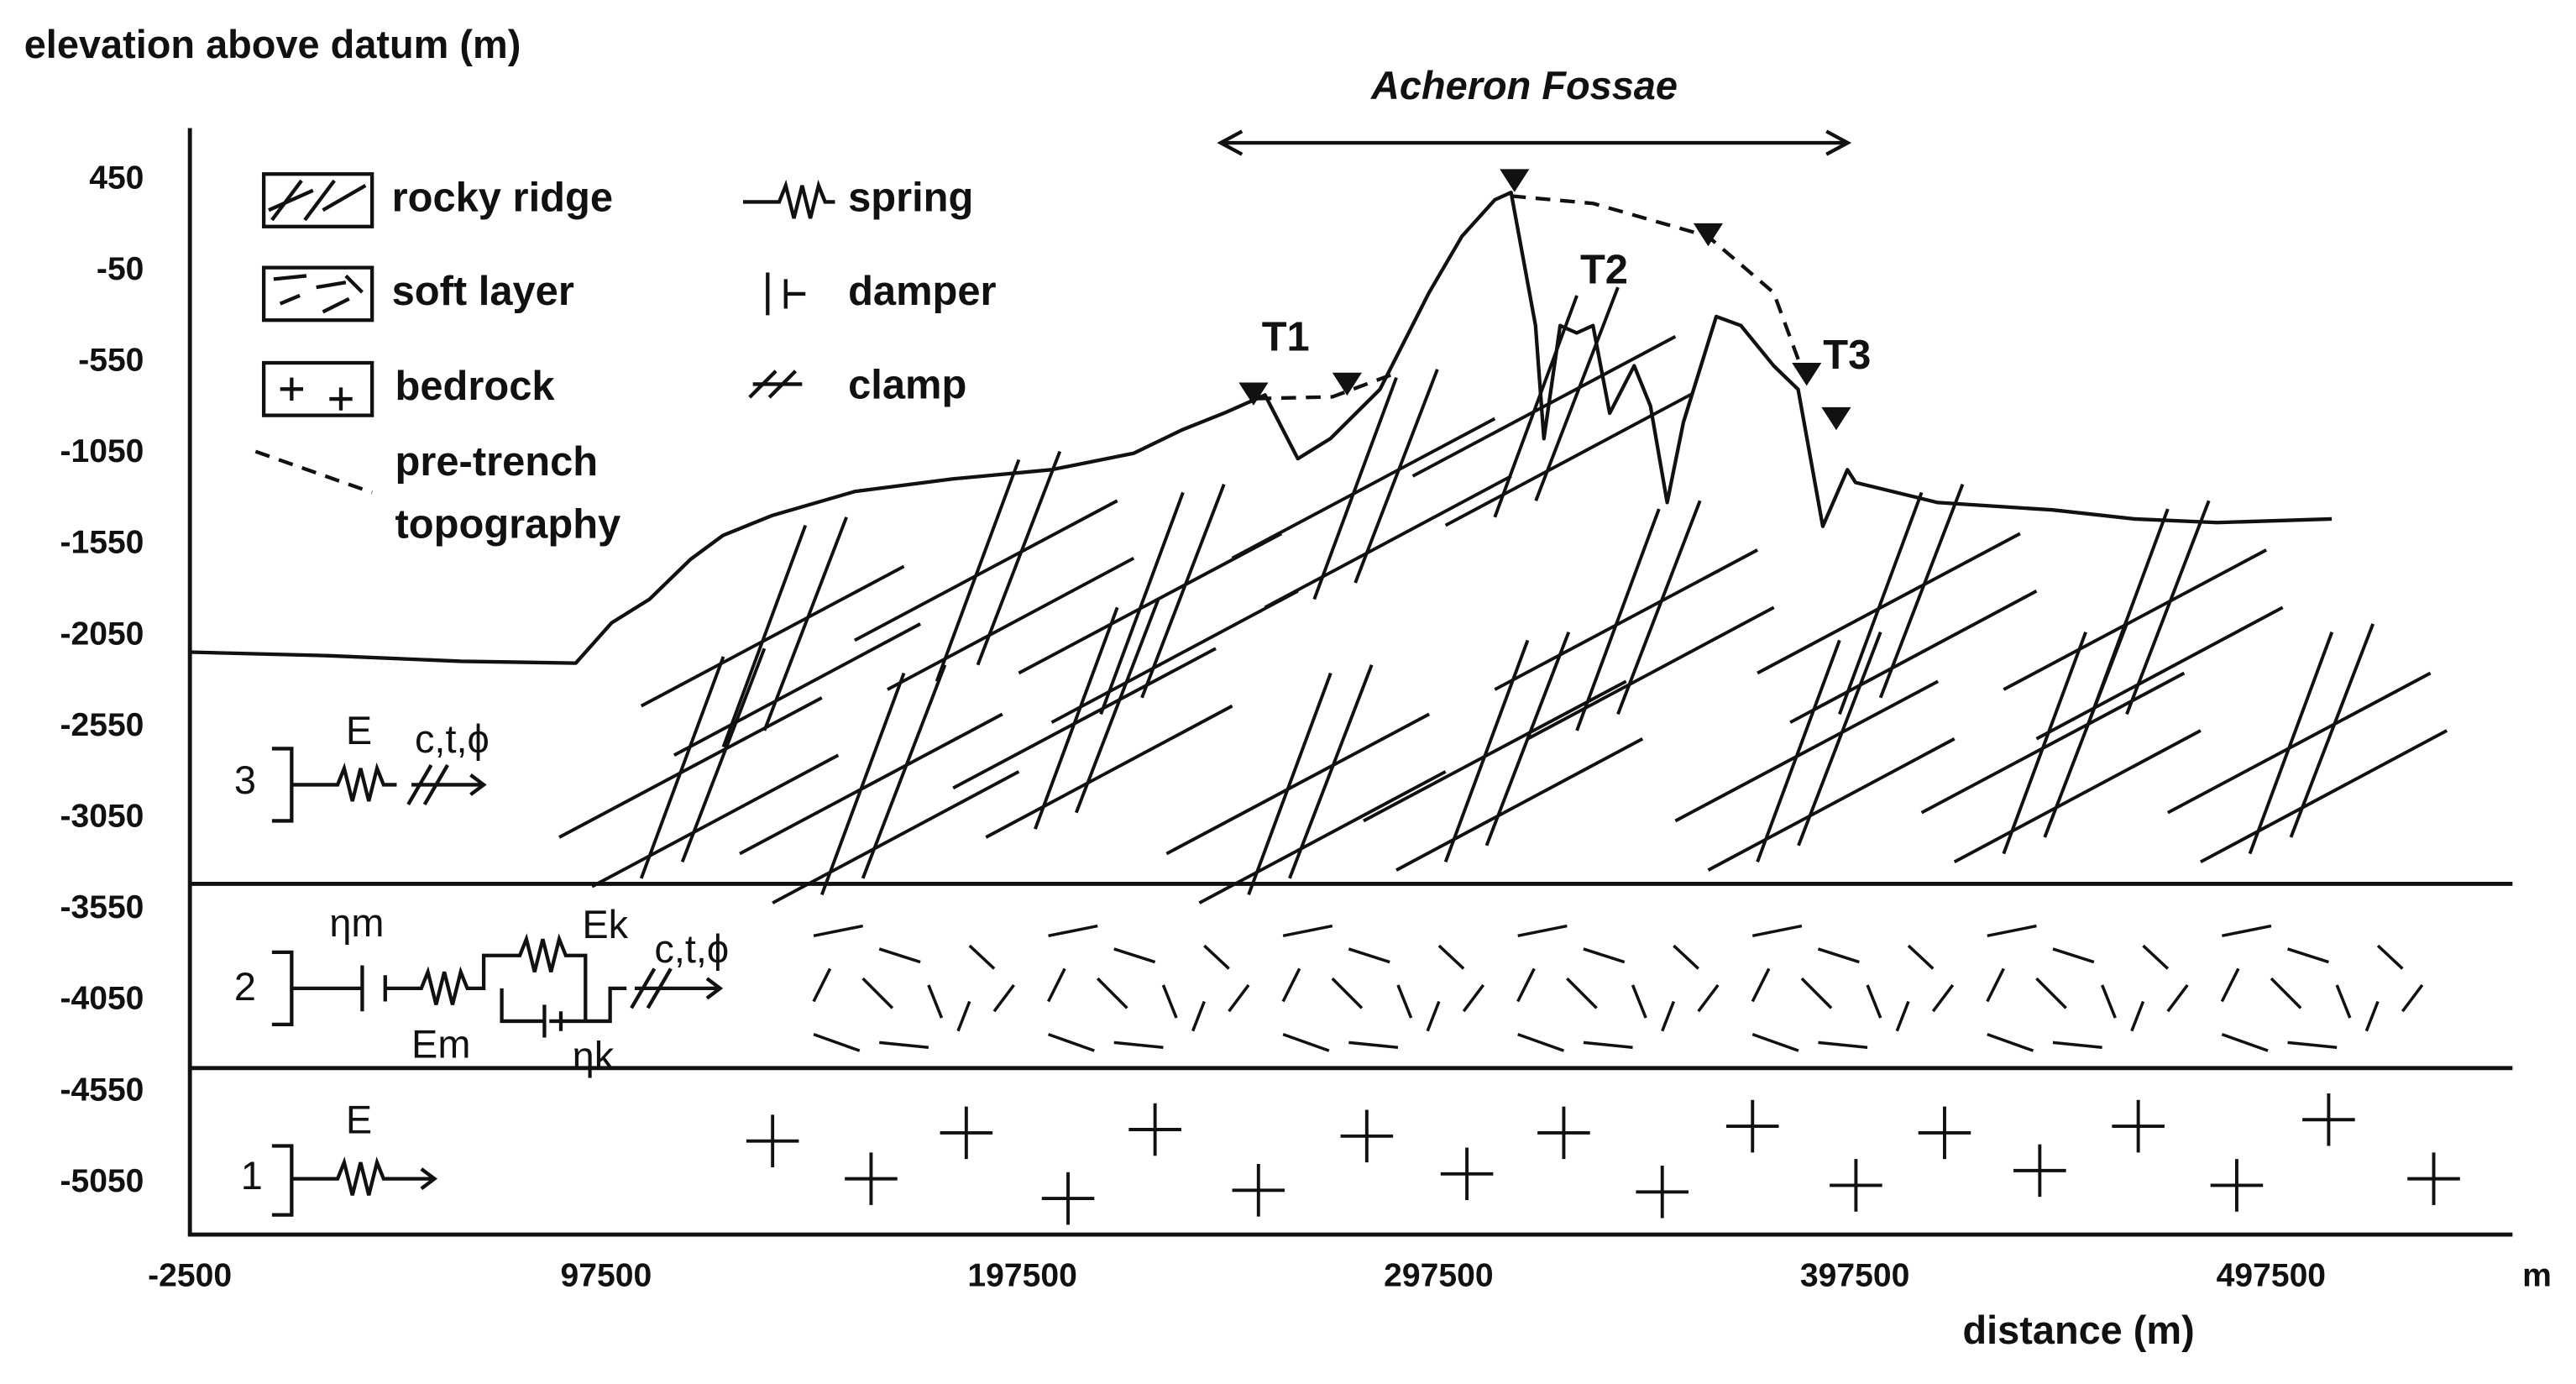  Describe the element at coordinates (359, 730) in the screenshot. I see `model-symbol: E` at that location.